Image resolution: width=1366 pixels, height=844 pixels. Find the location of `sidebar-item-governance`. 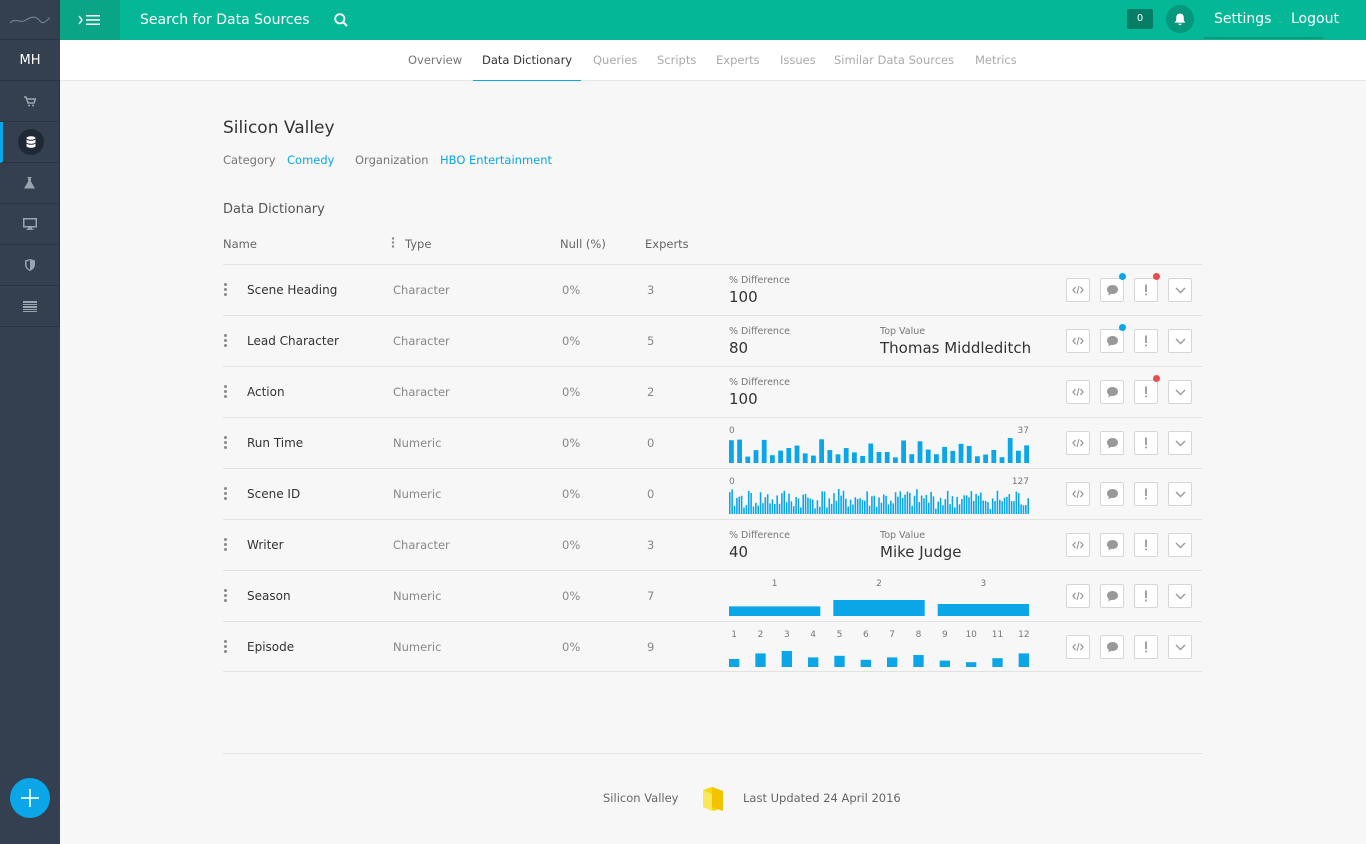

sidebar-item-governance is located at coordinates (30, 265).